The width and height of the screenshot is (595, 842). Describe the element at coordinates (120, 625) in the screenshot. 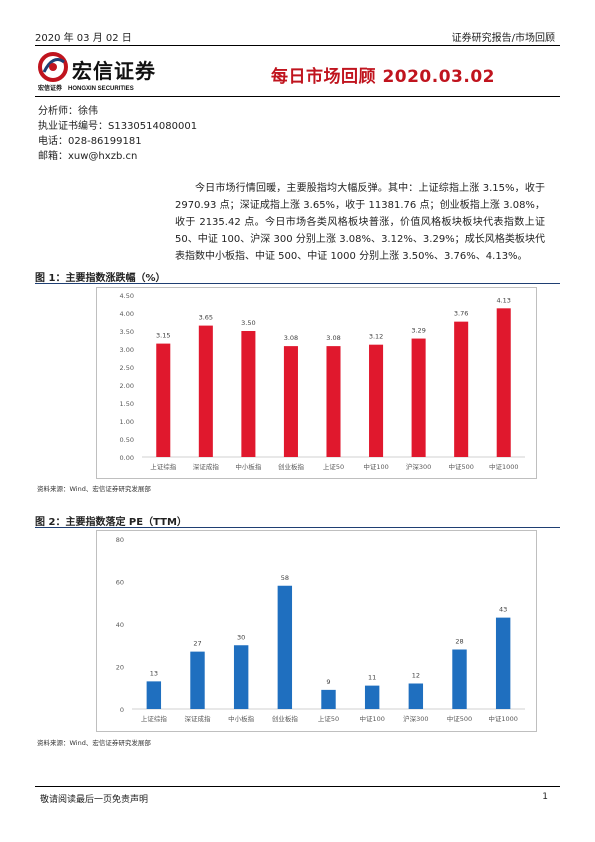

I see `chart-2-ytick-label: 40` at that location.